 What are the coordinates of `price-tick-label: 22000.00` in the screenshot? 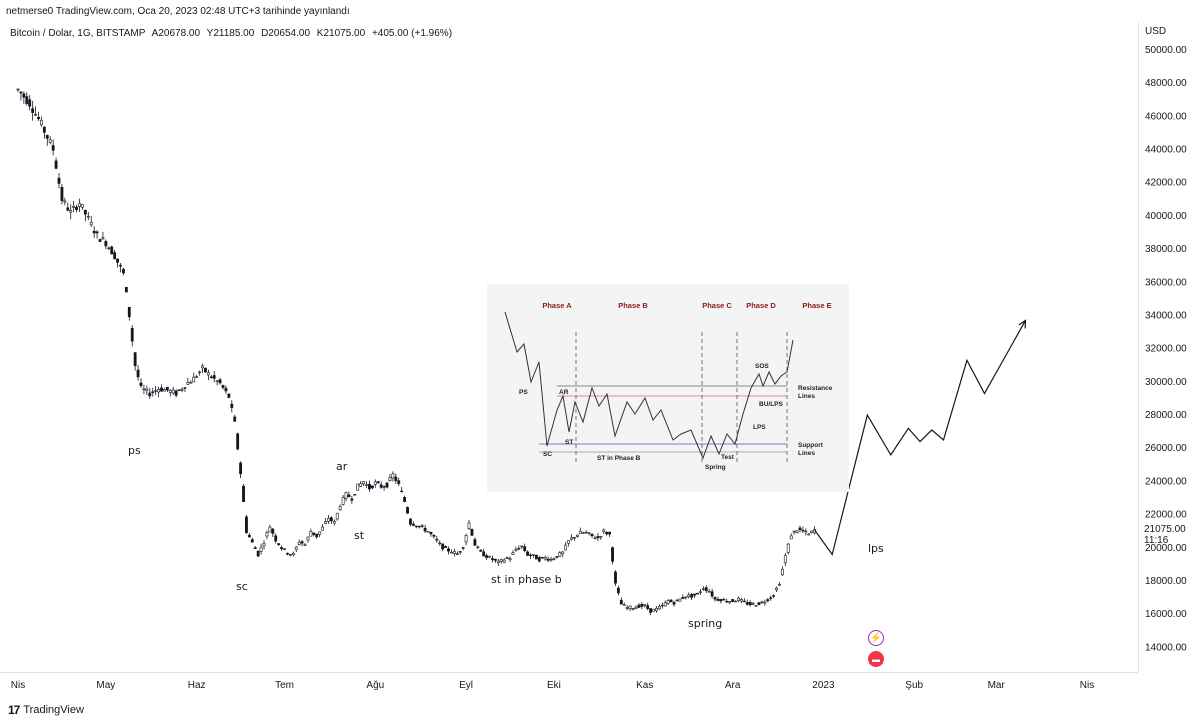 It's located at (1166, 515).